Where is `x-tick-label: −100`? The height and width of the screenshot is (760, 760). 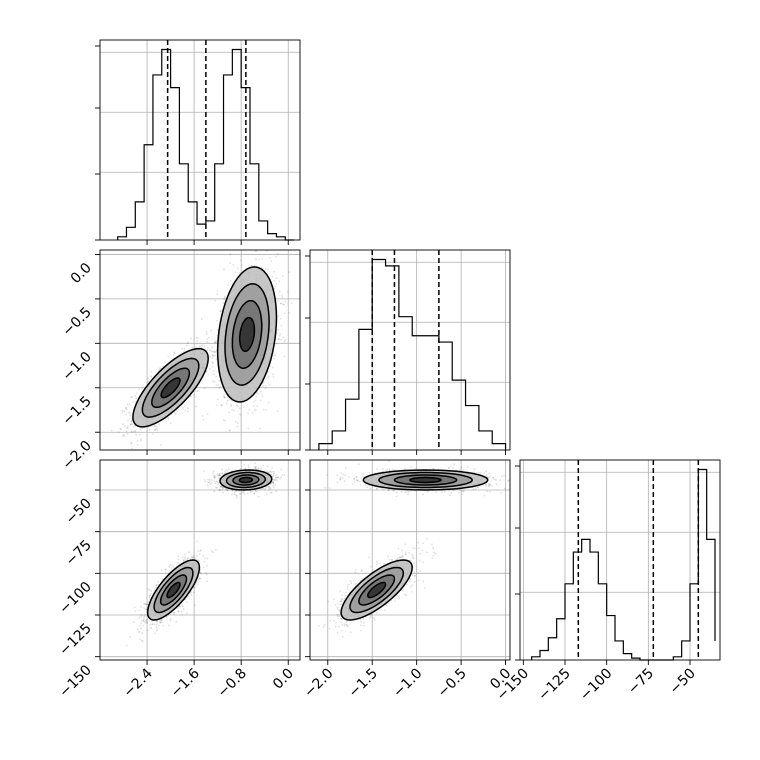
x-tick-label: −100 is located at coordinates (596, 685).